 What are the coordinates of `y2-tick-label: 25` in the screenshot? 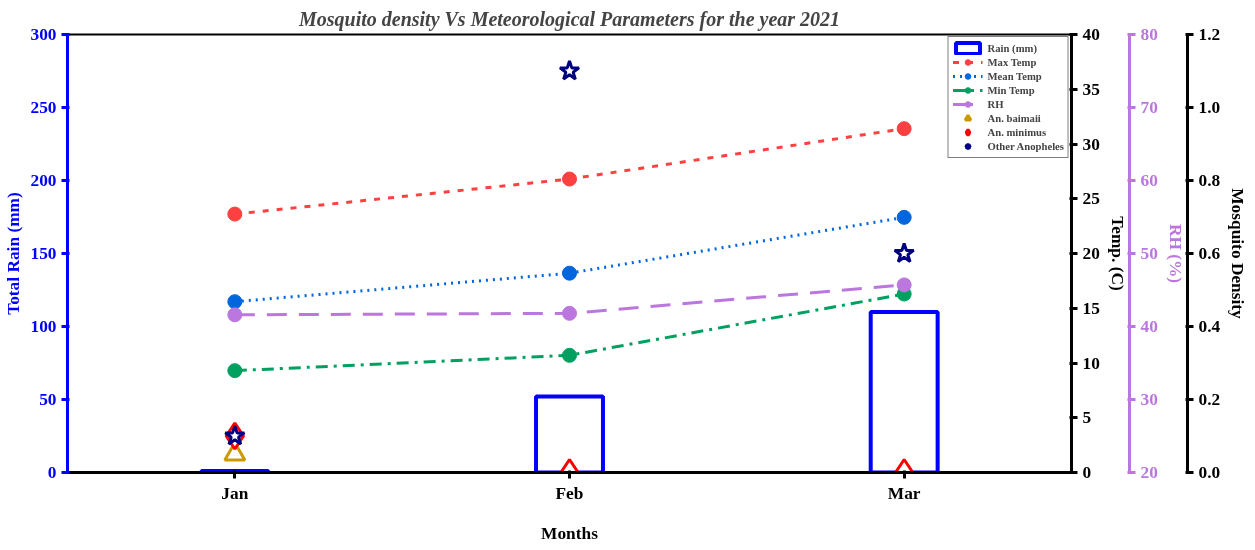 It's located at (1091, 199).